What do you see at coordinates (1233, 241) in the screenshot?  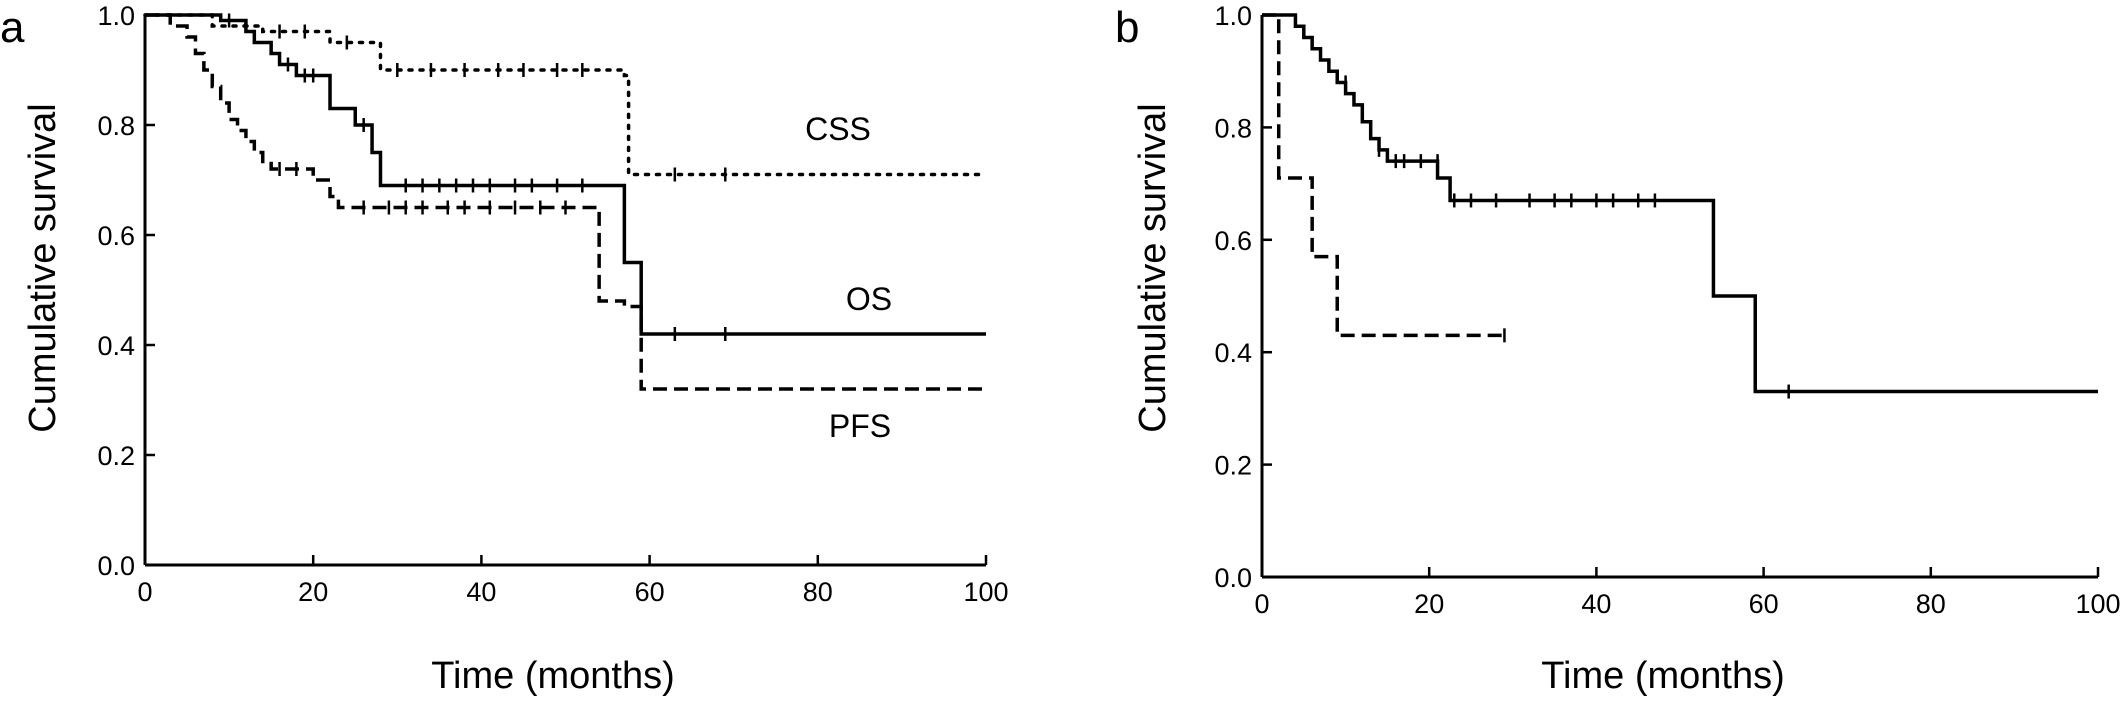 I see `panel-b-y-tick-label: 0.6` at bounding box center [1233, 241].